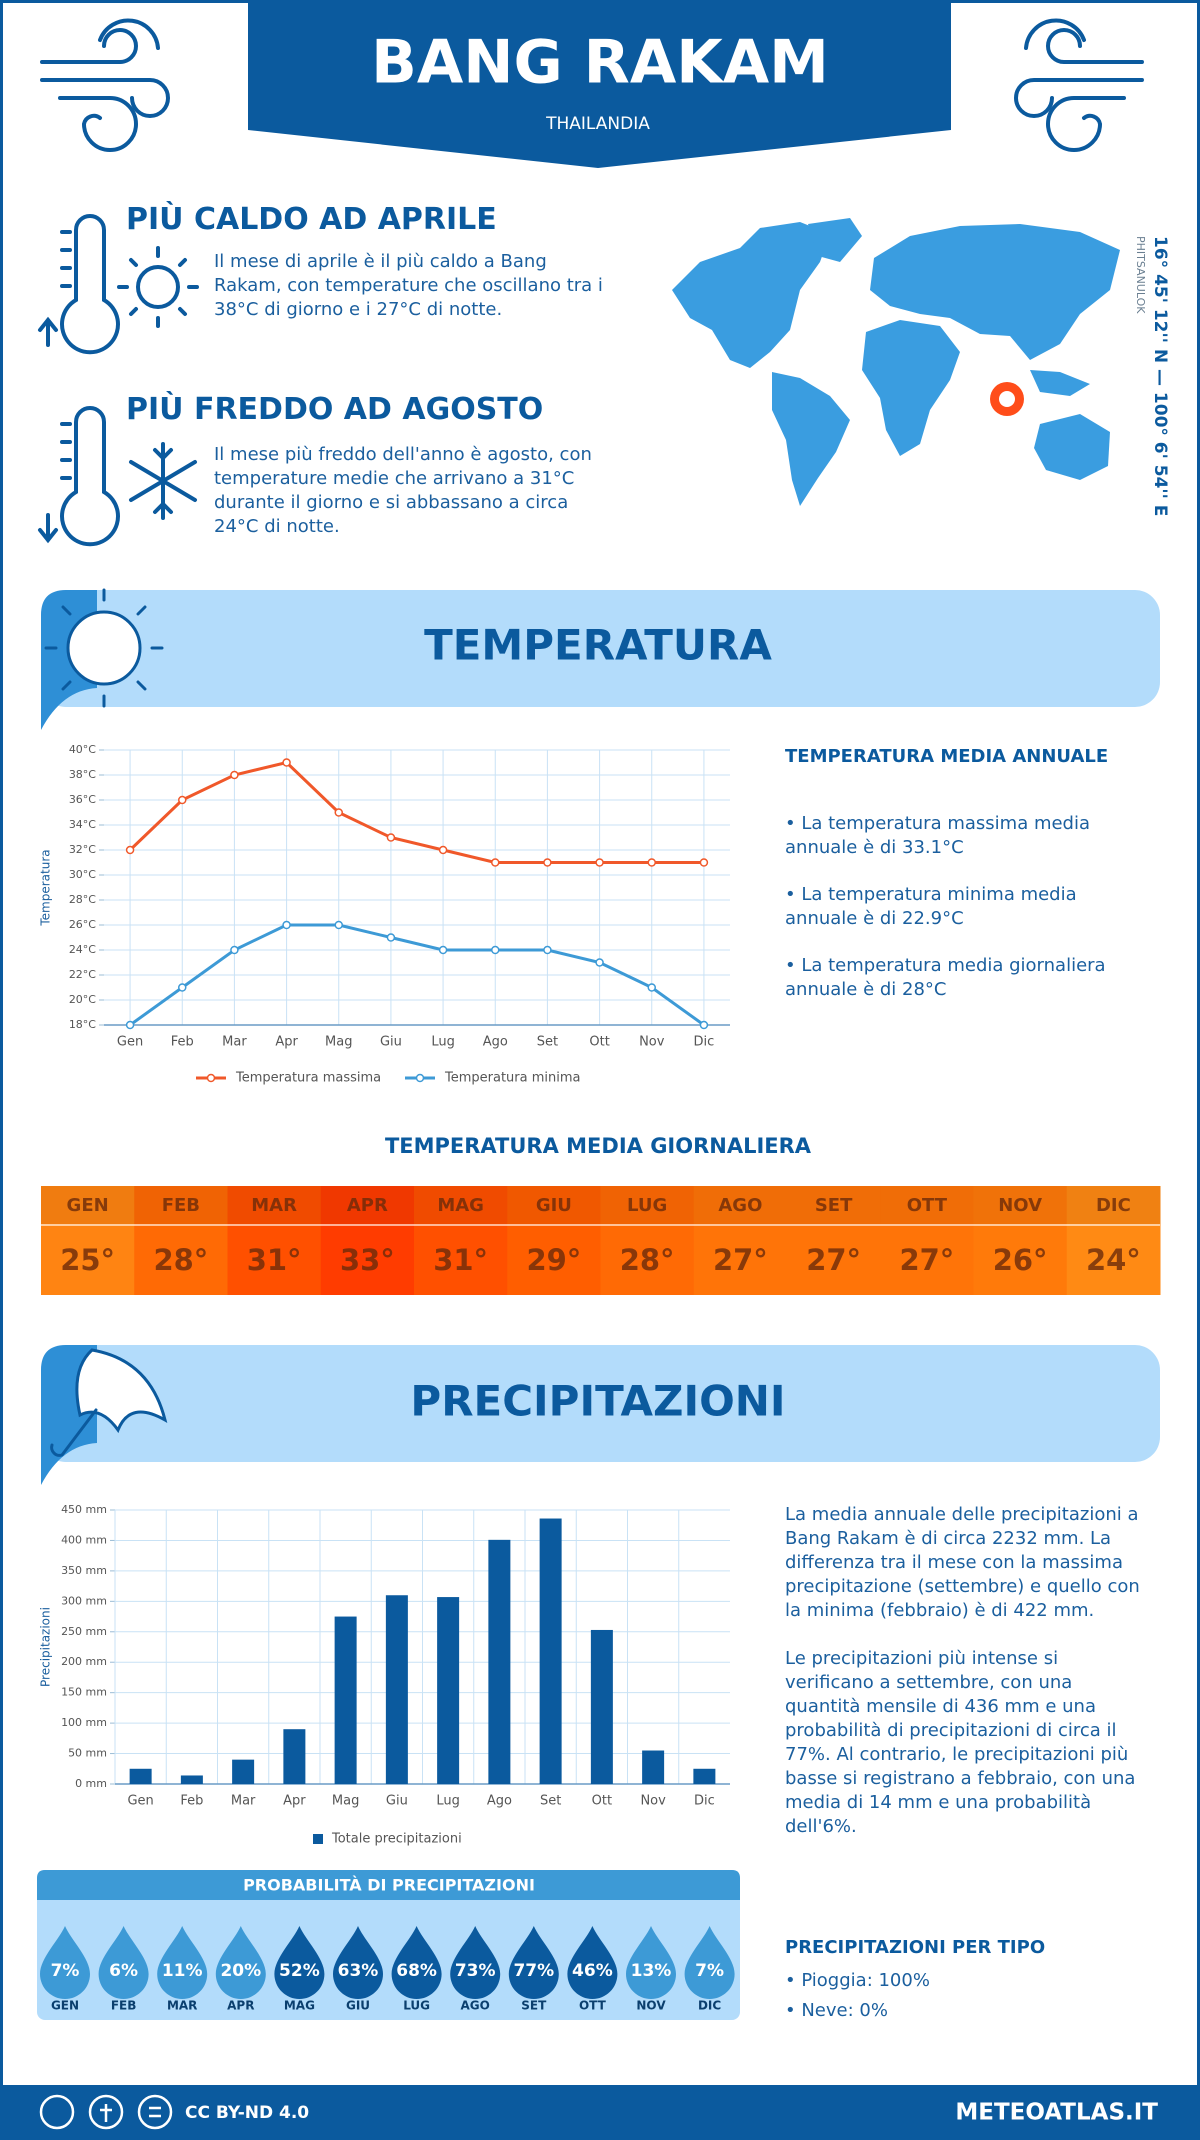 The height and width of the screenshot is (2140, 1200). Describe the element at coordinates (896, 362) in the screenshot. I see `world-map` at that location.